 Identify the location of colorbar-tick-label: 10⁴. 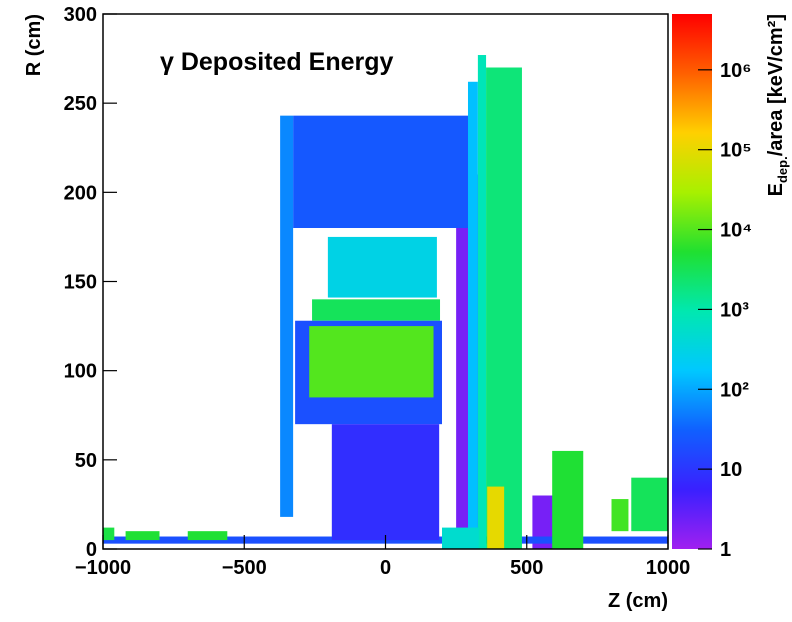
(736, 231).